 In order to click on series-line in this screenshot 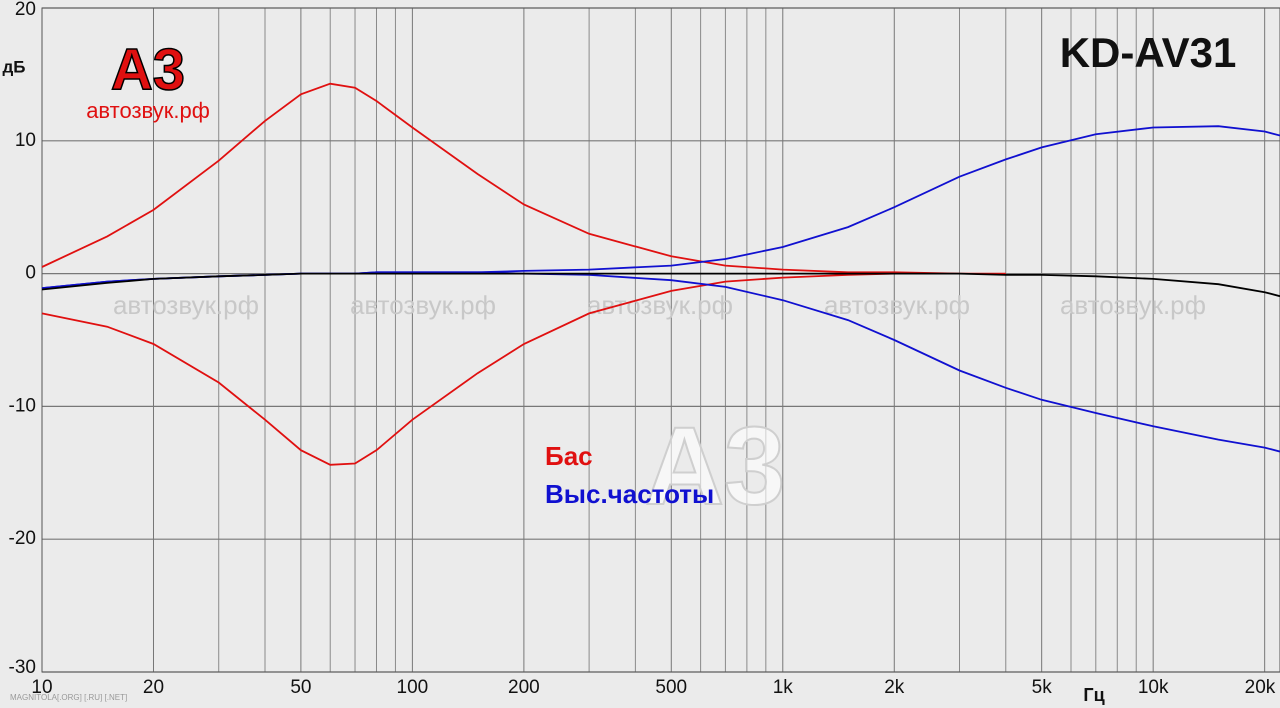, I will do `click(660, 285)`.